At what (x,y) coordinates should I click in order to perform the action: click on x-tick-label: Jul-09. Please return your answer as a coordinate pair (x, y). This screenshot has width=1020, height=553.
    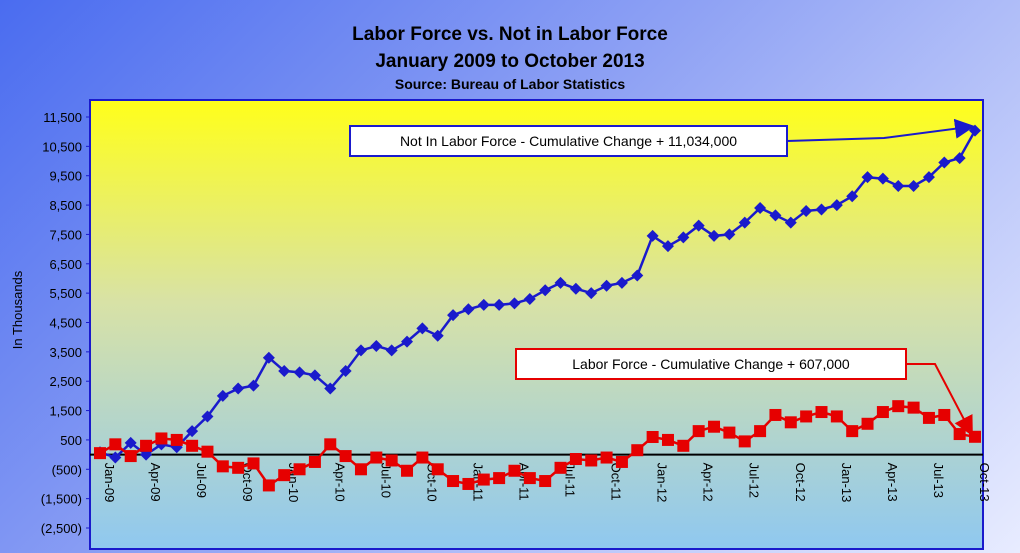
    Looking at the image, I should click on (201, 480).